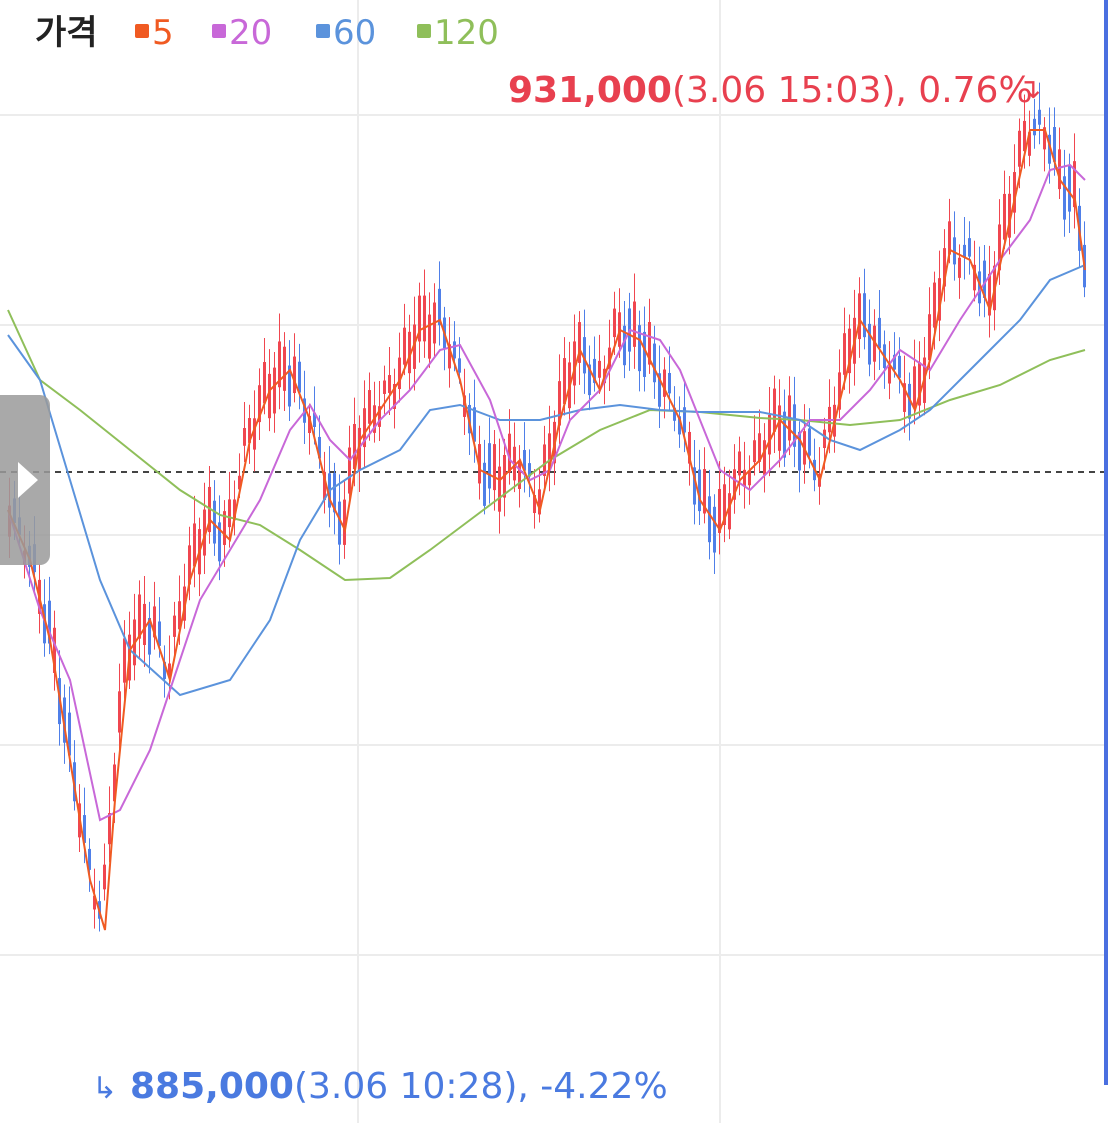  Describe the element at coordinates (267, 33) in the screenshot. I see `legend: 가격 5 20 60 120` at that location.